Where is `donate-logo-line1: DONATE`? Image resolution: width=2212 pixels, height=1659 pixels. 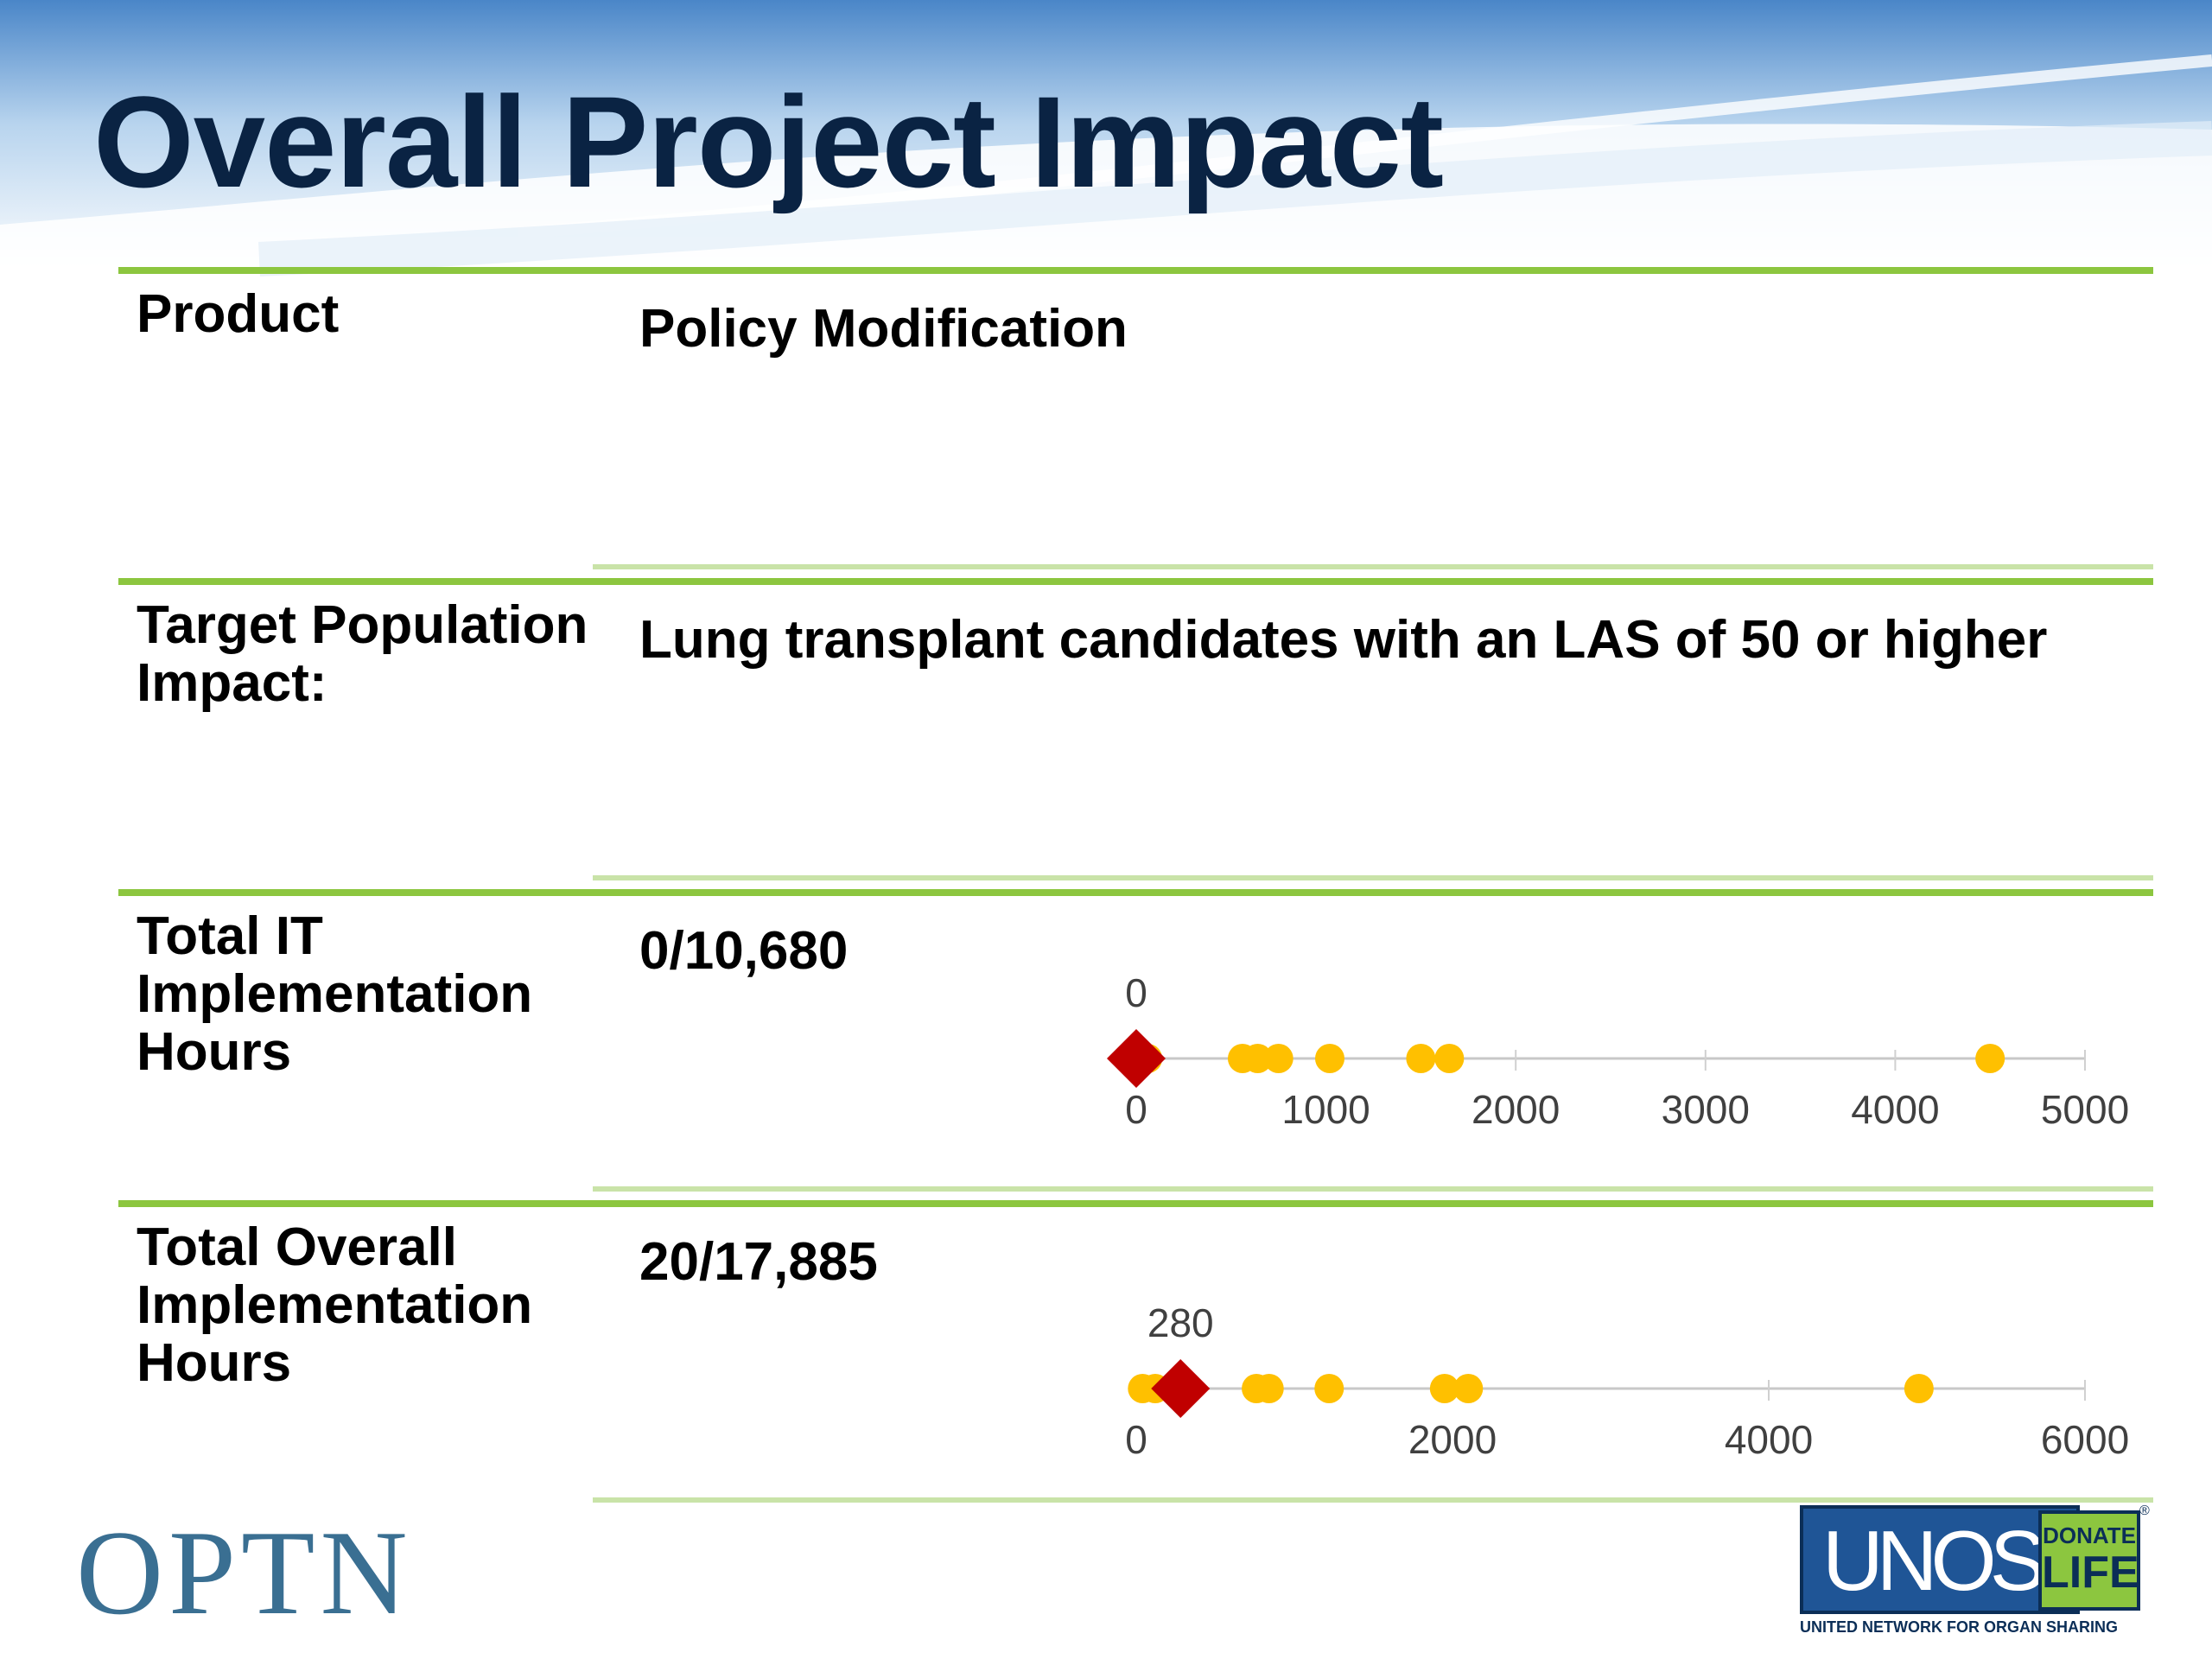
donate-logo-line1: DONATE is located at coordinates (2089, 1535).